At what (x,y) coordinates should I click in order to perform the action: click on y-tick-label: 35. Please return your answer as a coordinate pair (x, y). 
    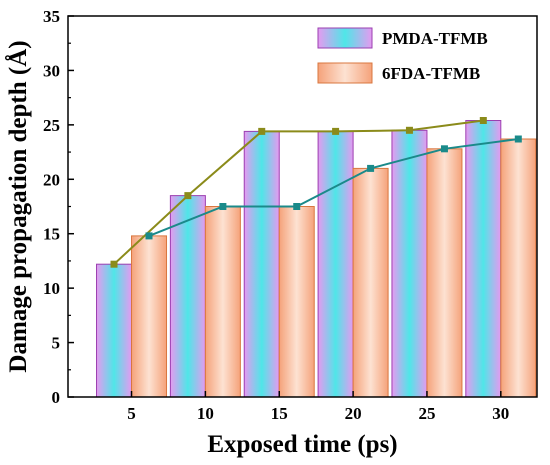
    Looking at the image, I should click on (51, 16).